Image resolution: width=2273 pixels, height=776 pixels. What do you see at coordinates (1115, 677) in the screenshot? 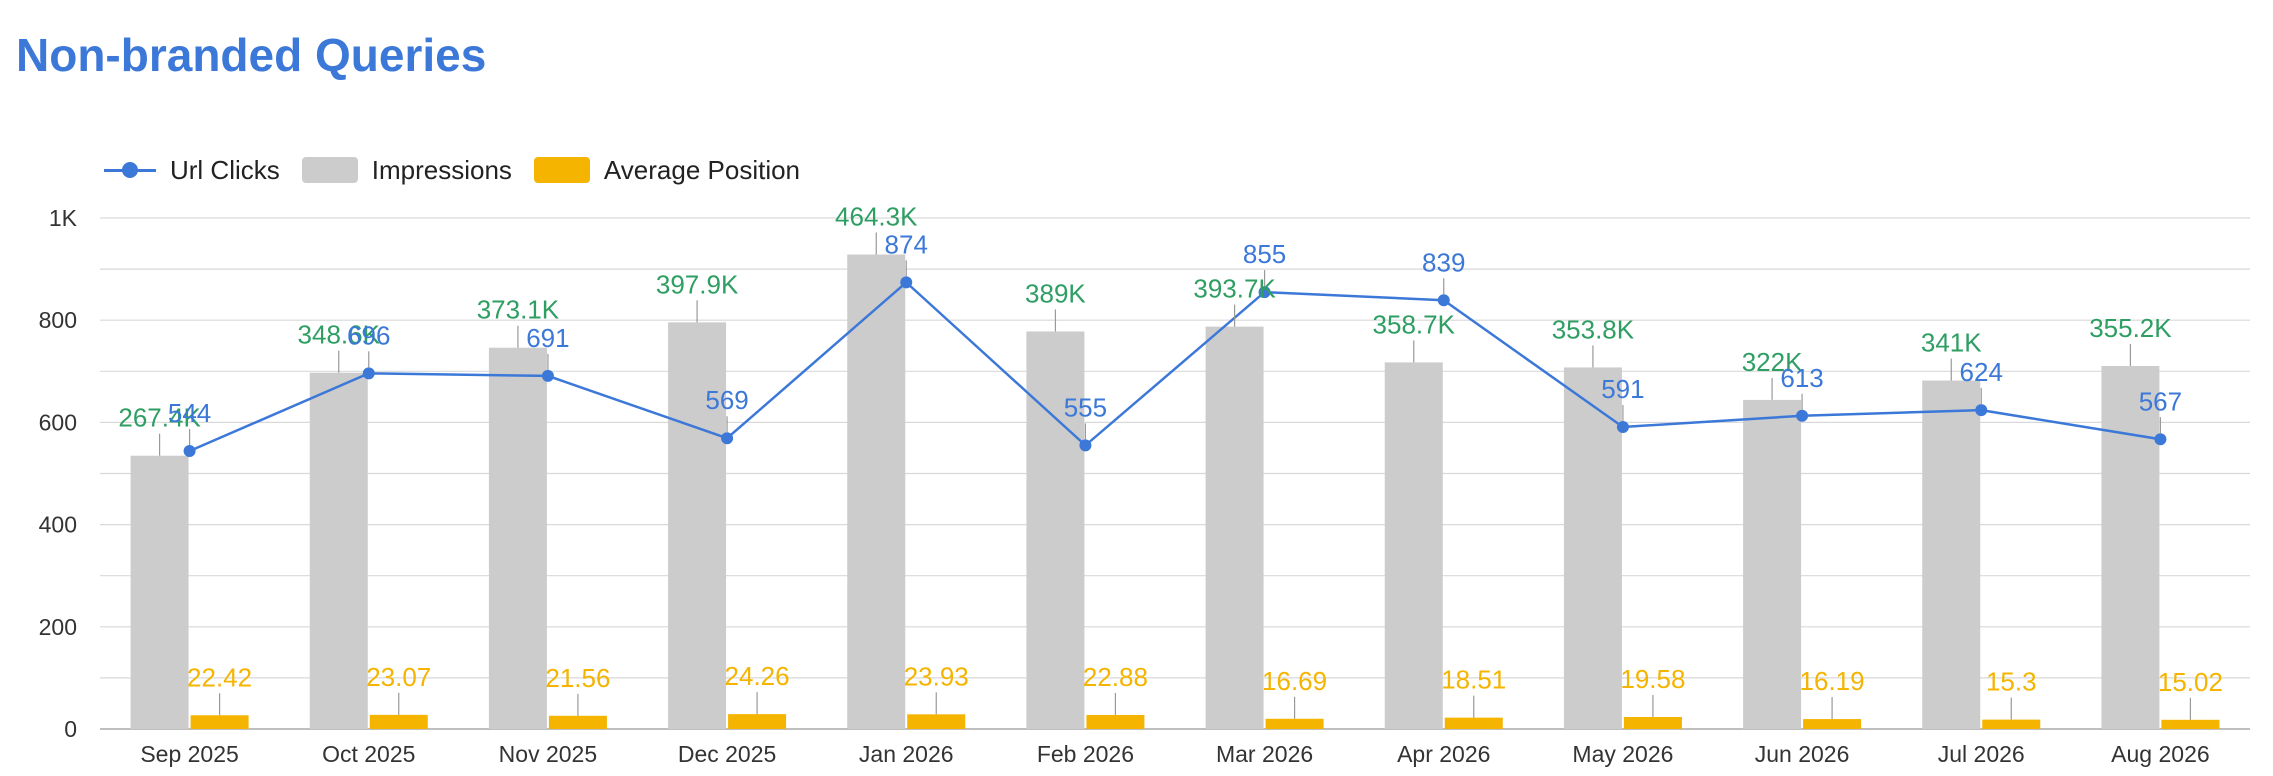
I see `average-position-data-label: 22.88` at bounding box center [1115, 677].